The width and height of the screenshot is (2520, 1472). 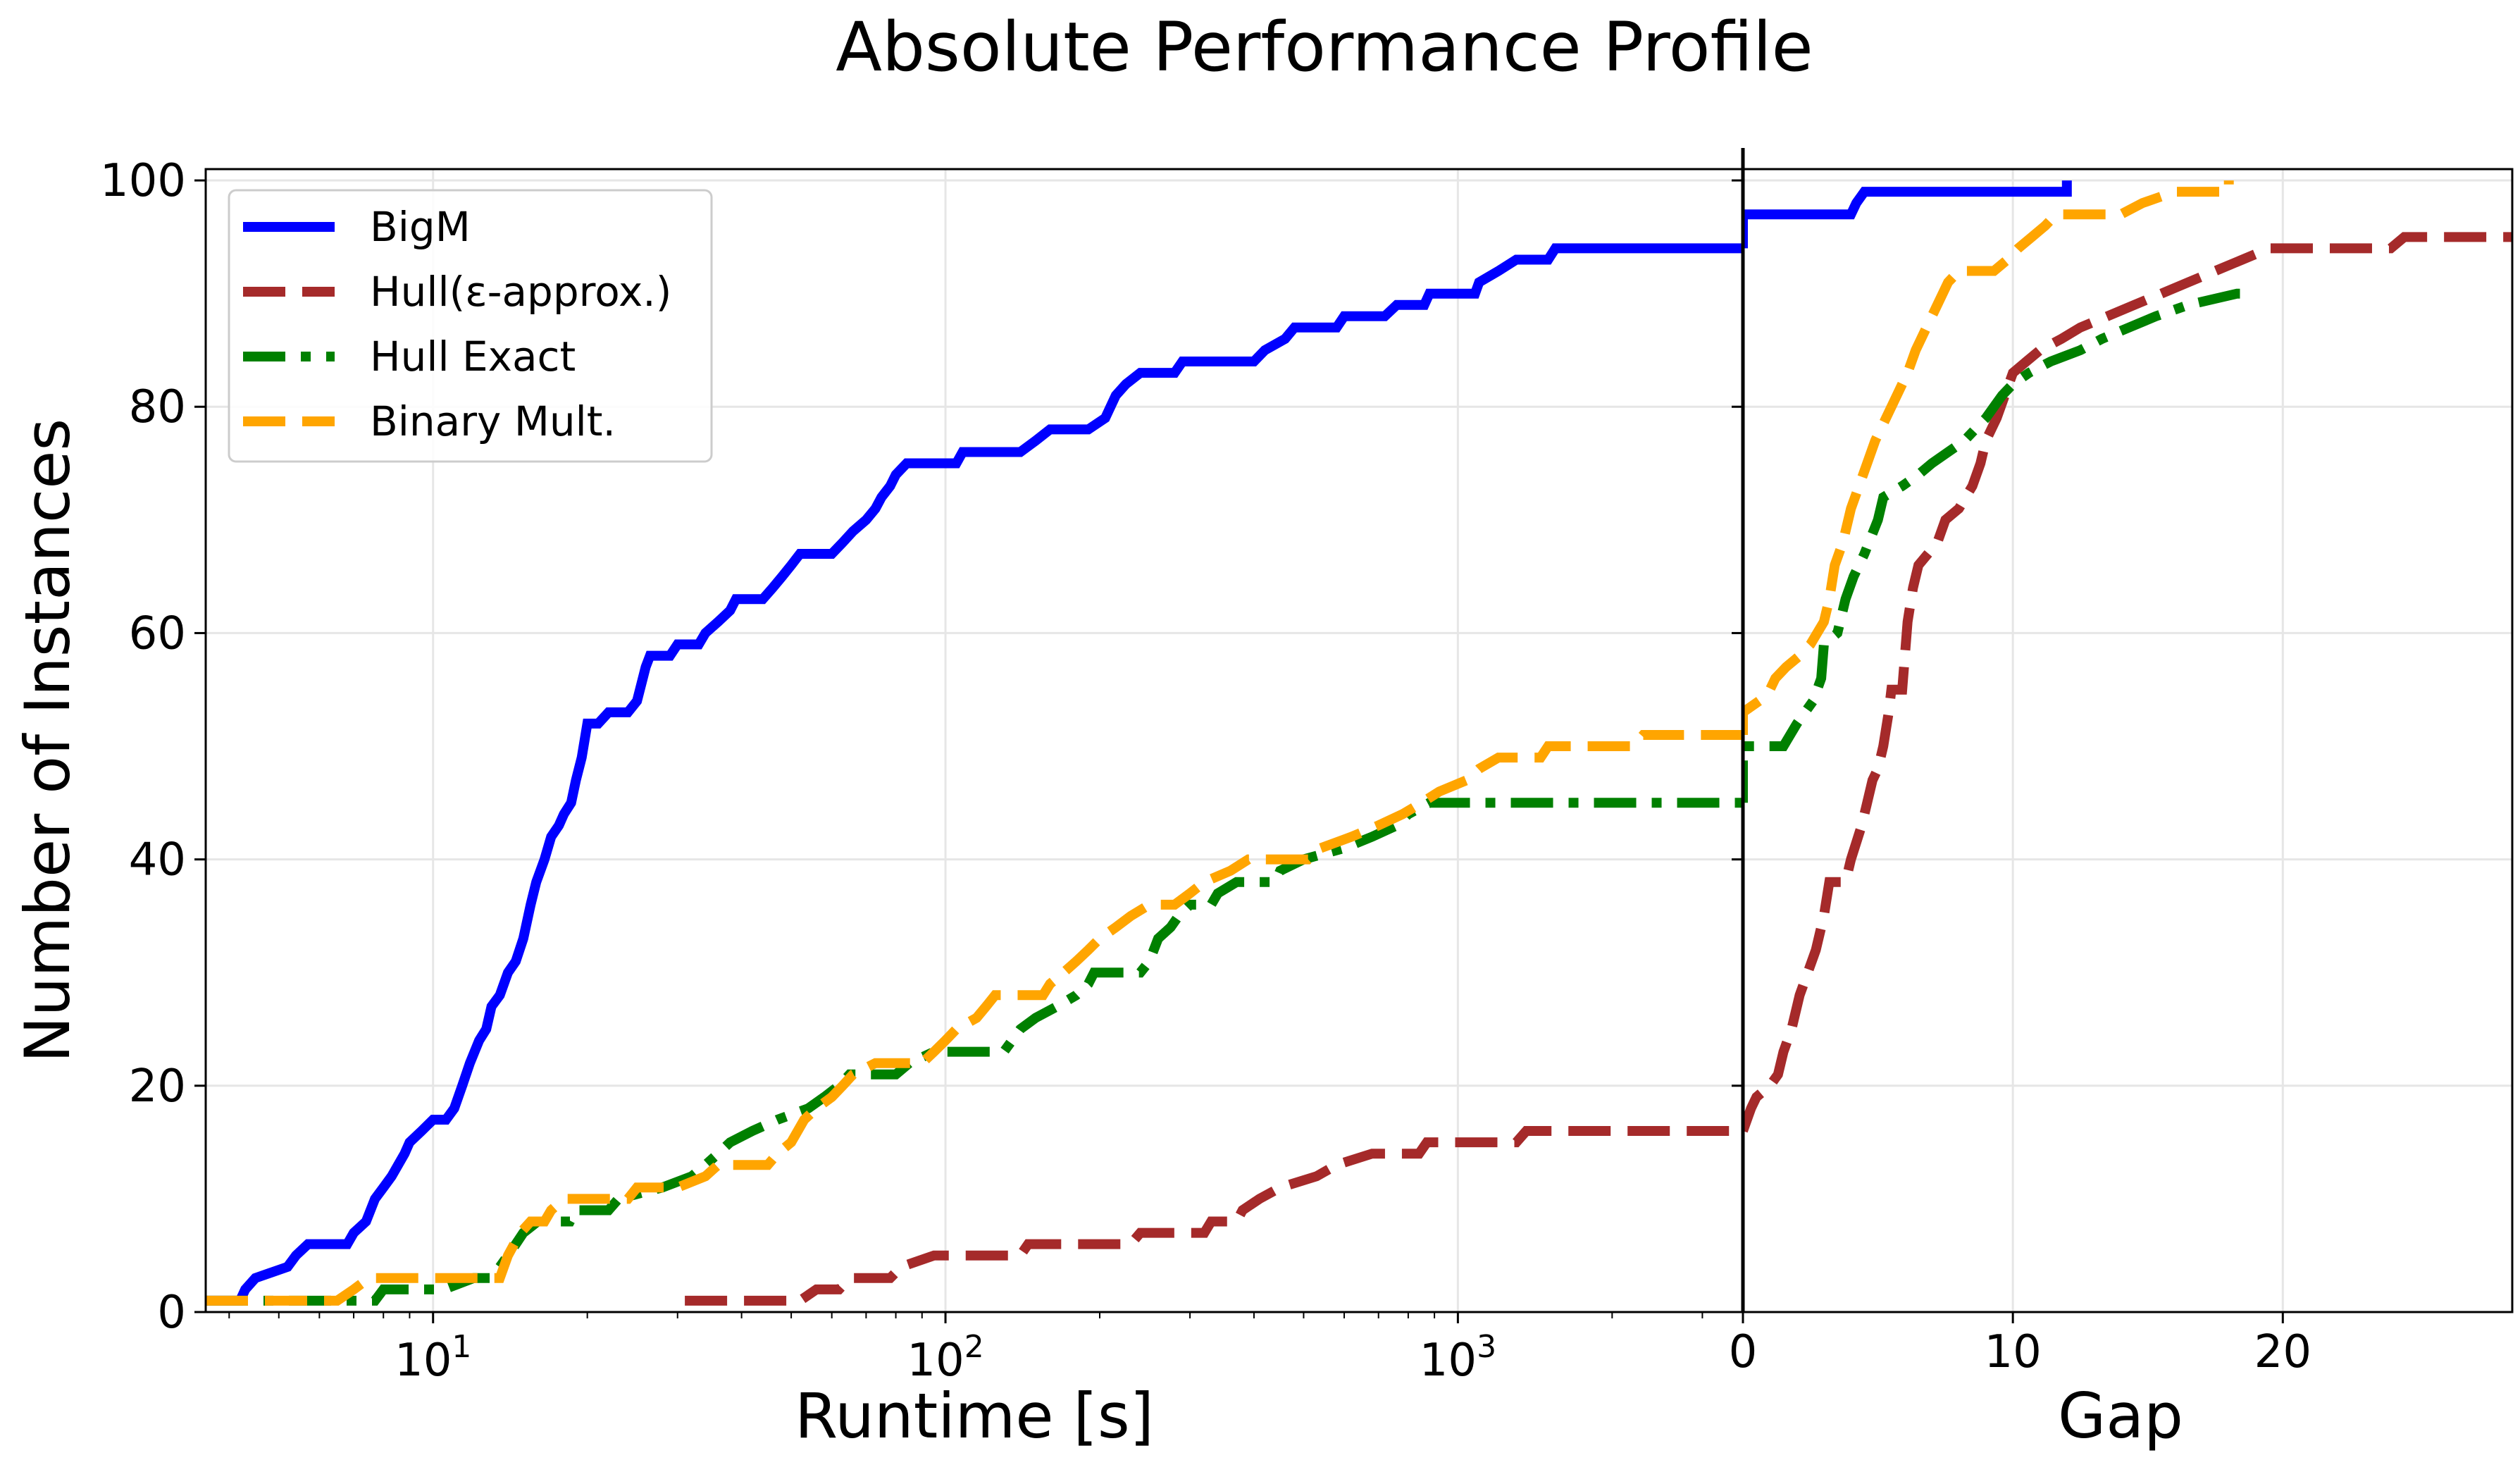 I want to click on y-tick-label: 60, so click(x=157, y=633).